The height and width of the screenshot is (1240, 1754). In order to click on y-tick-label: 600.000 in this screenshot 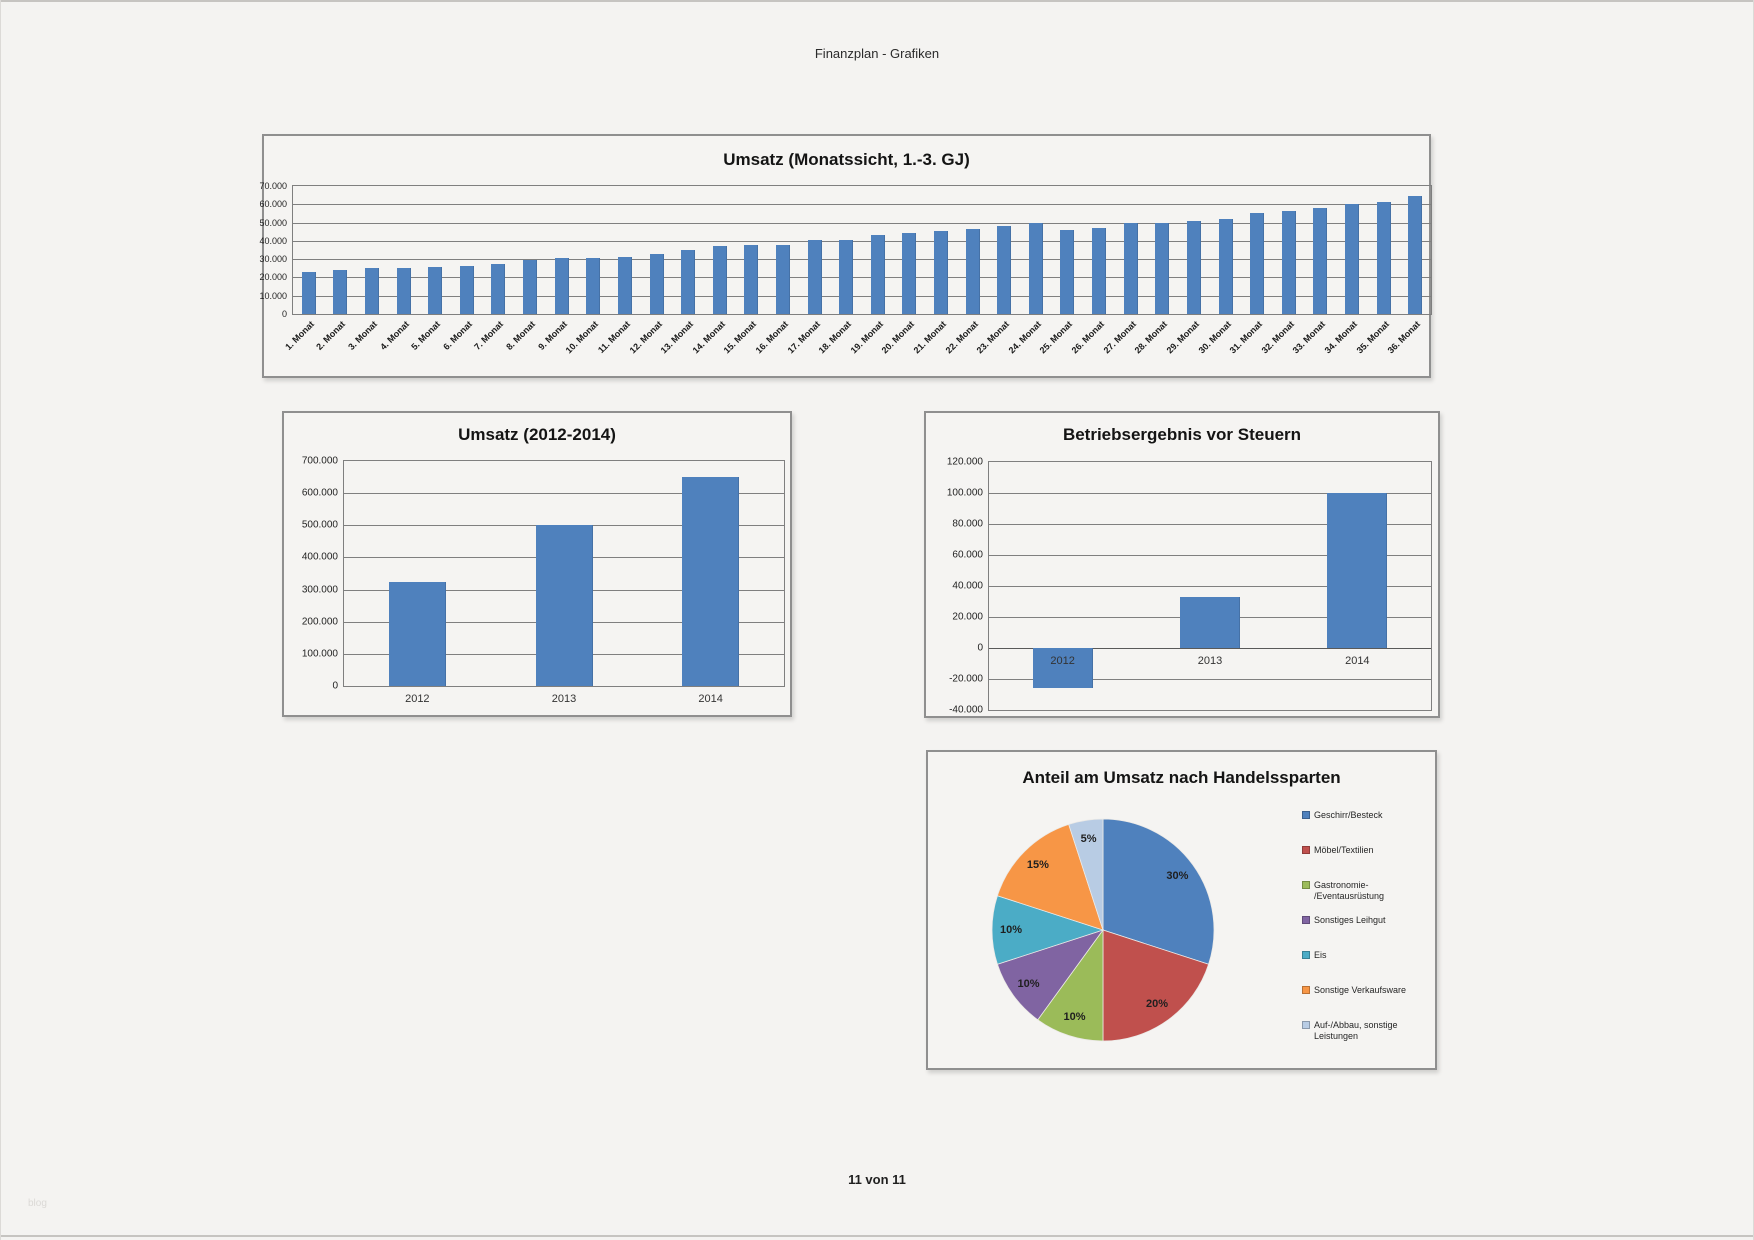, I will do `click(319, 493)`.